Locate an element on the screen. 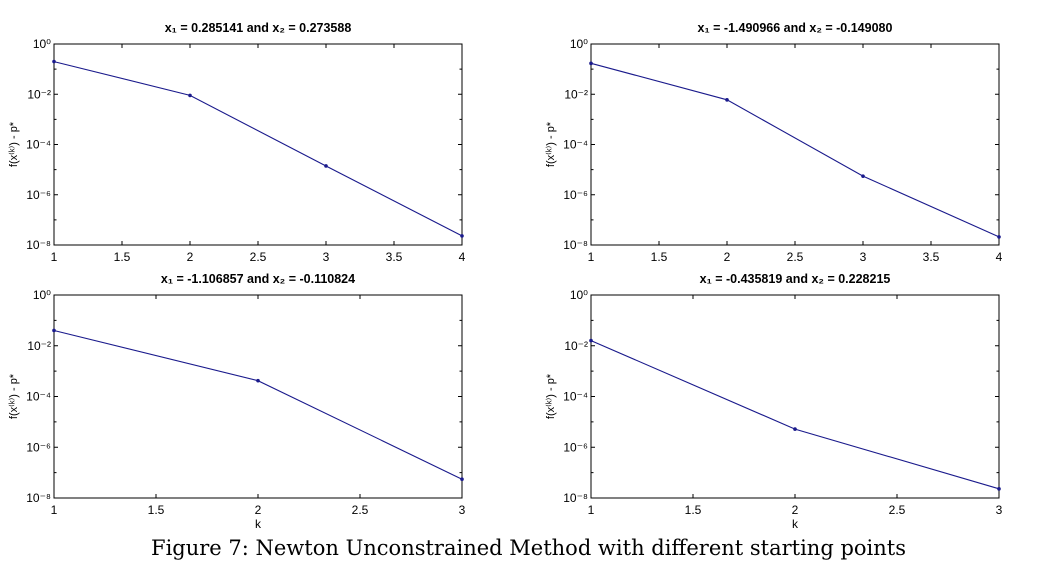 The image size is (1057, 588). chart-title: x₁ = -1.106857 and x₂ = -0.110824 is located at coordinates (258, 279).